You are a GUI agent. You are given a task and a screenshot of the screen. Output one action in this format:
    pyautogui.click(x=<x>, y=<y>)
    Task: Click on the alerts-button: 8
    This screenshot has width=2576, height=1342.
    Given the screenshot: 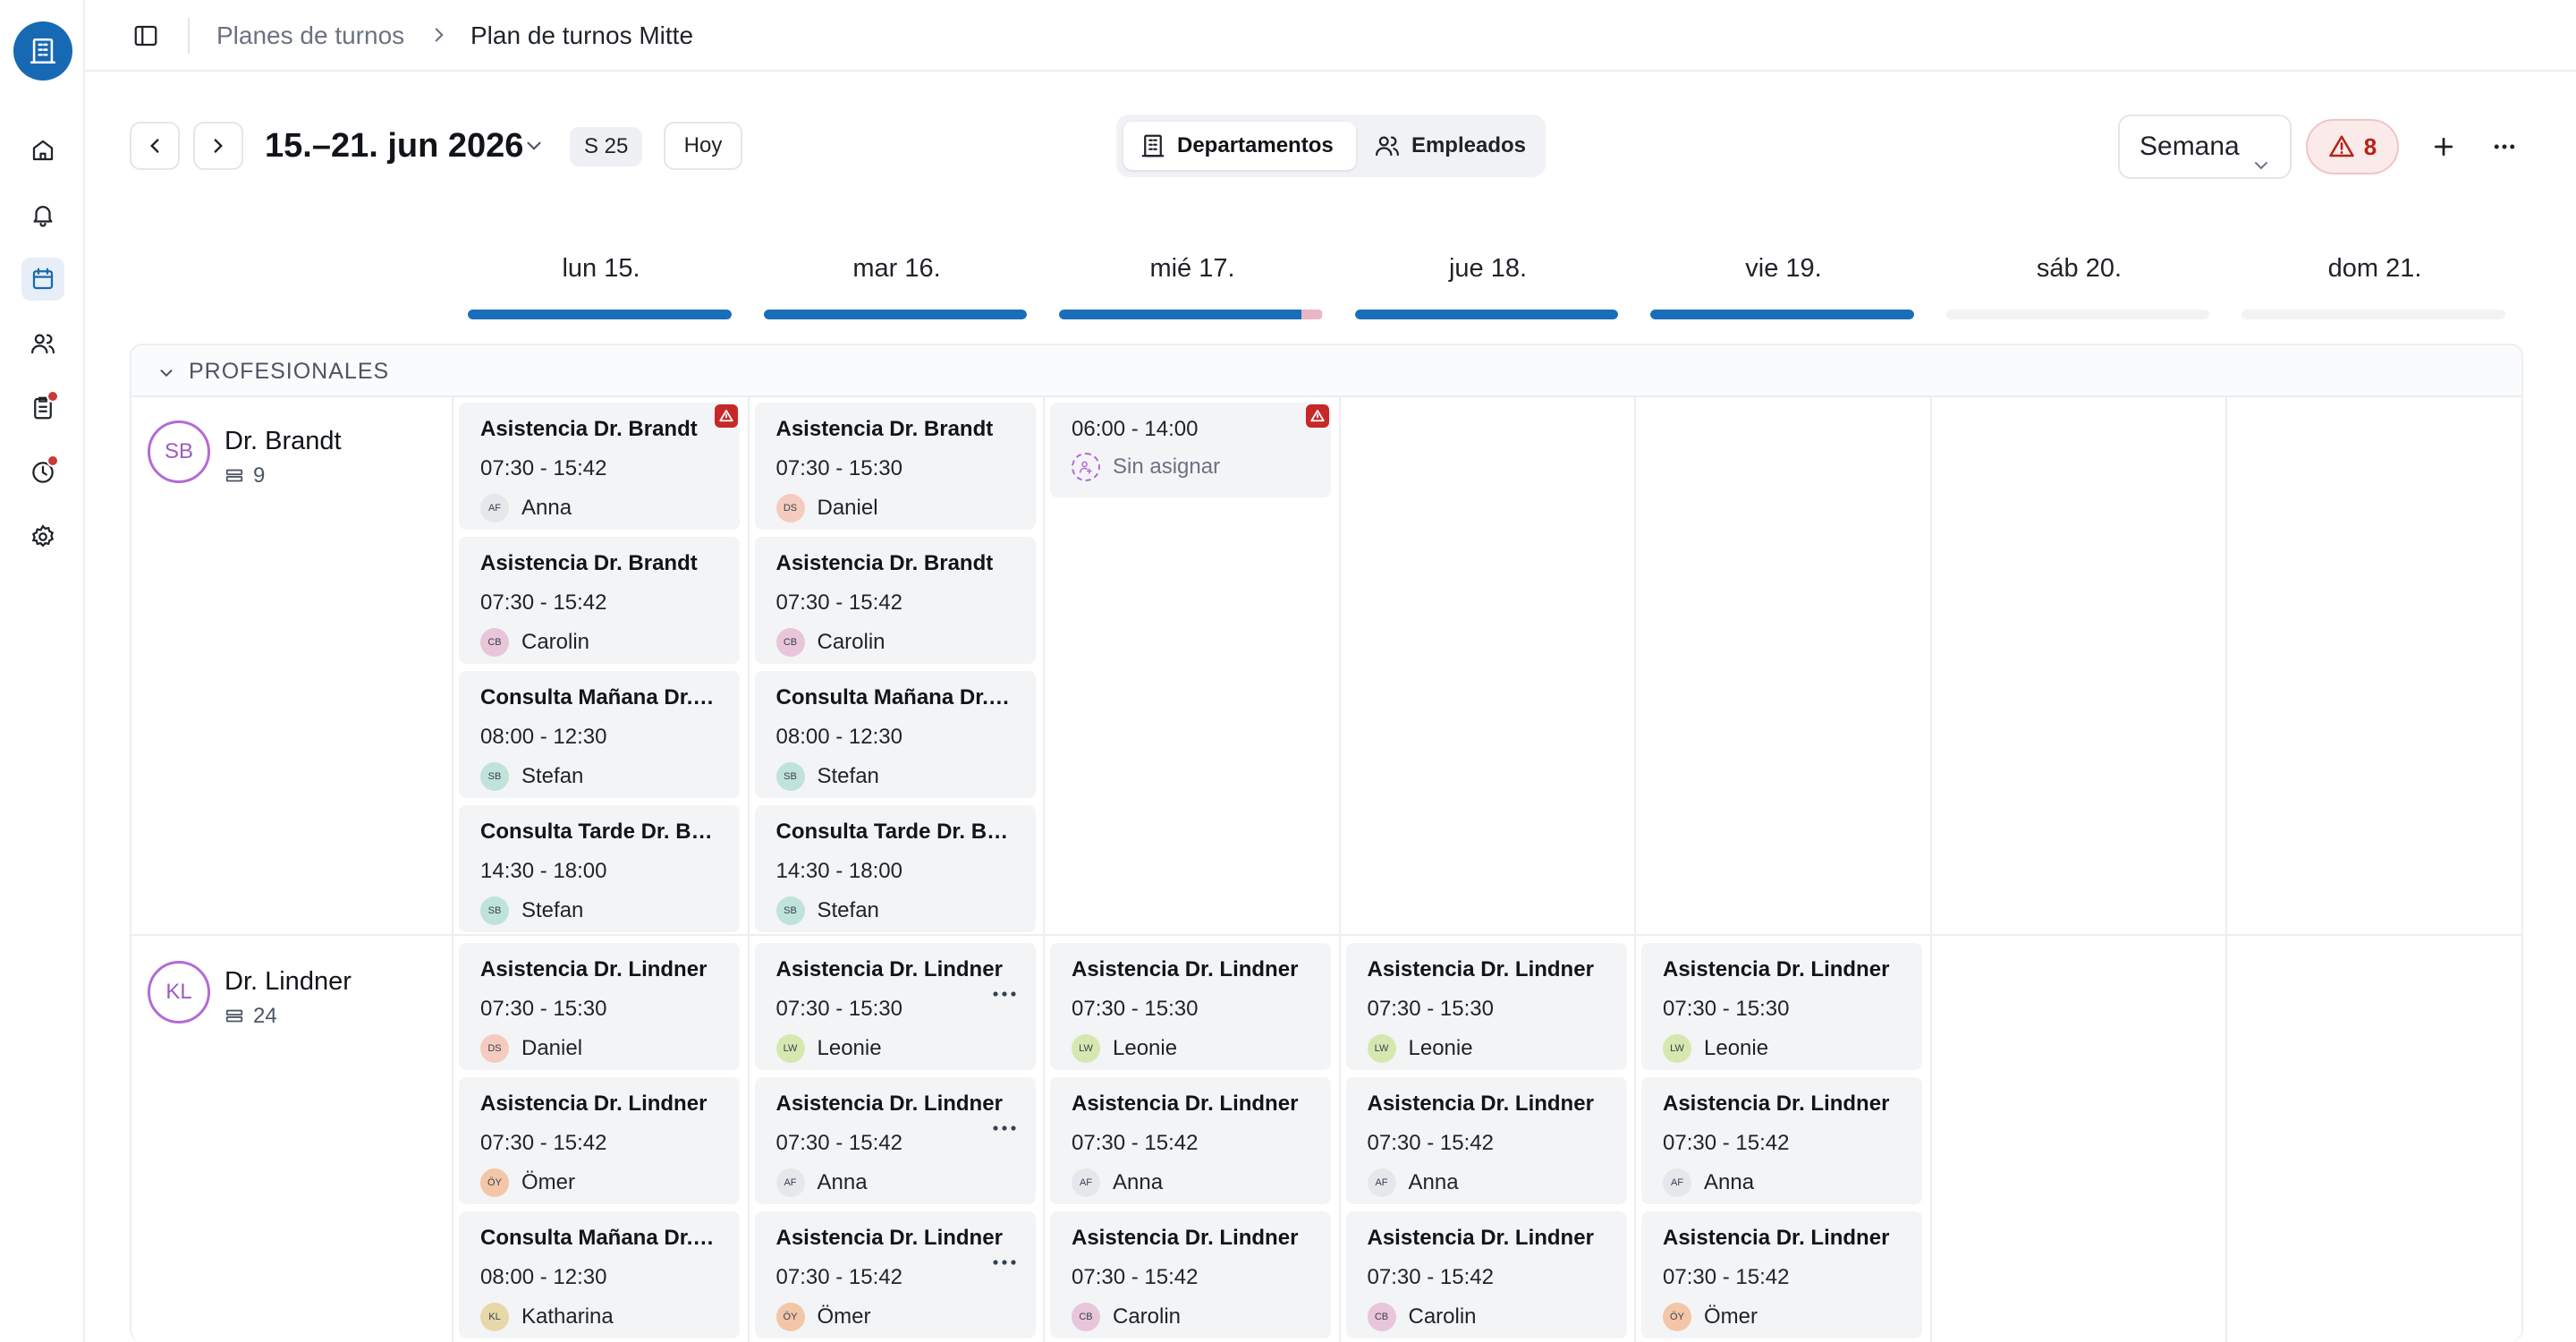 What is the action you would take?
    pyautogui.click(x=2352, y=147)
    